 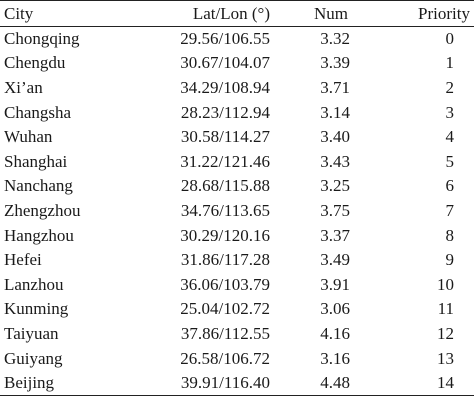 What do you see at coordinates (38, 112) in the screenshot?
I see `cell-city: Changsha` at bounding box center [38, 112].